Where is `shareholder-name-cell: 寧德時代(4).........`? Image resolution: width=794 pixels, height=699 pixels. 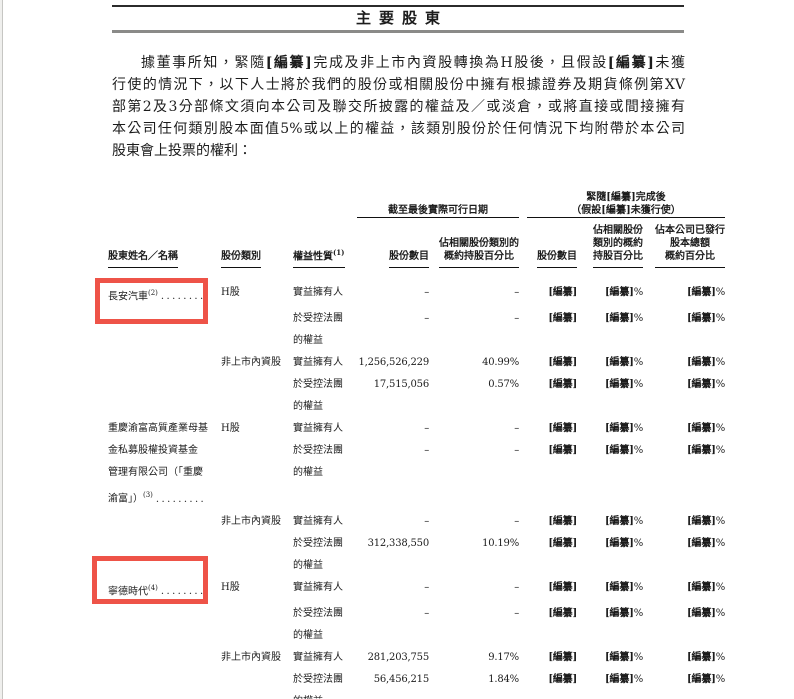
shareholder-name-cell: 寧德時代(4)......... is located at coordinates (160, 590).